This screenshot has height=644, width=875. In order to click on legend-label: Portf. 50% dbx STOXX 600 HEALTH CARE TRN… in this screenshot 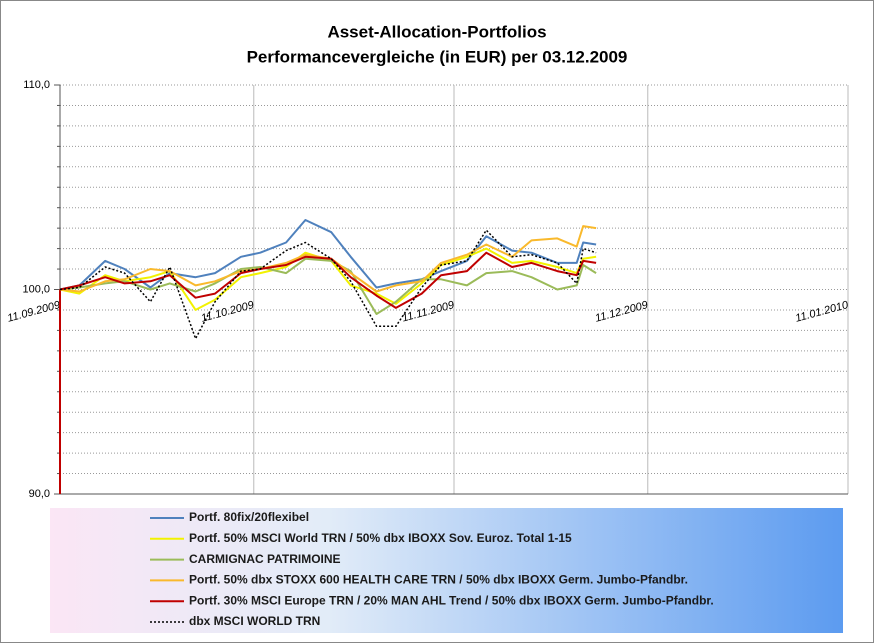, I will do `click(438, 580)`.